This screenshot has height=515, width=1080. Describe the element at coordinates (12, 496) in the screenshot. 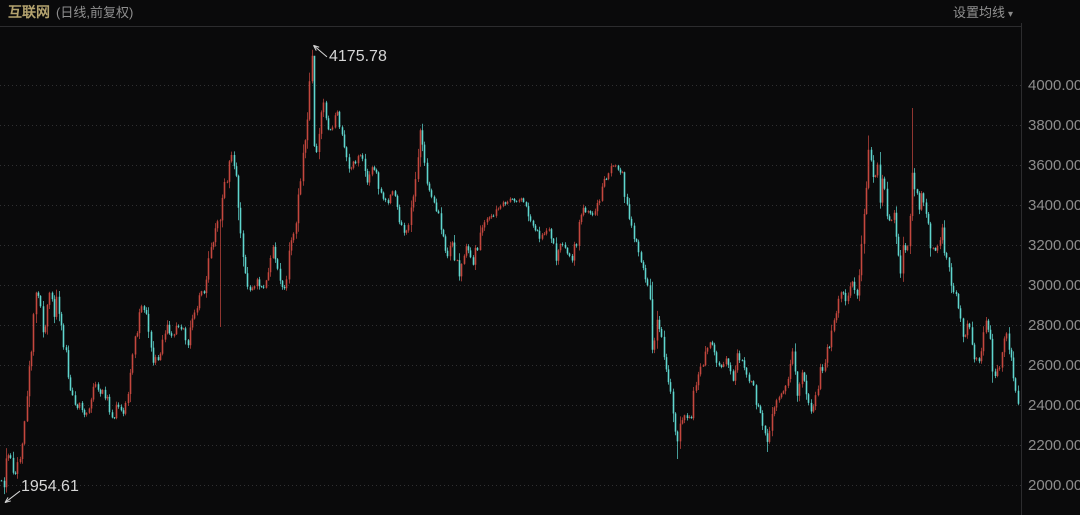

I see `min-annotation-arrow` at that location.